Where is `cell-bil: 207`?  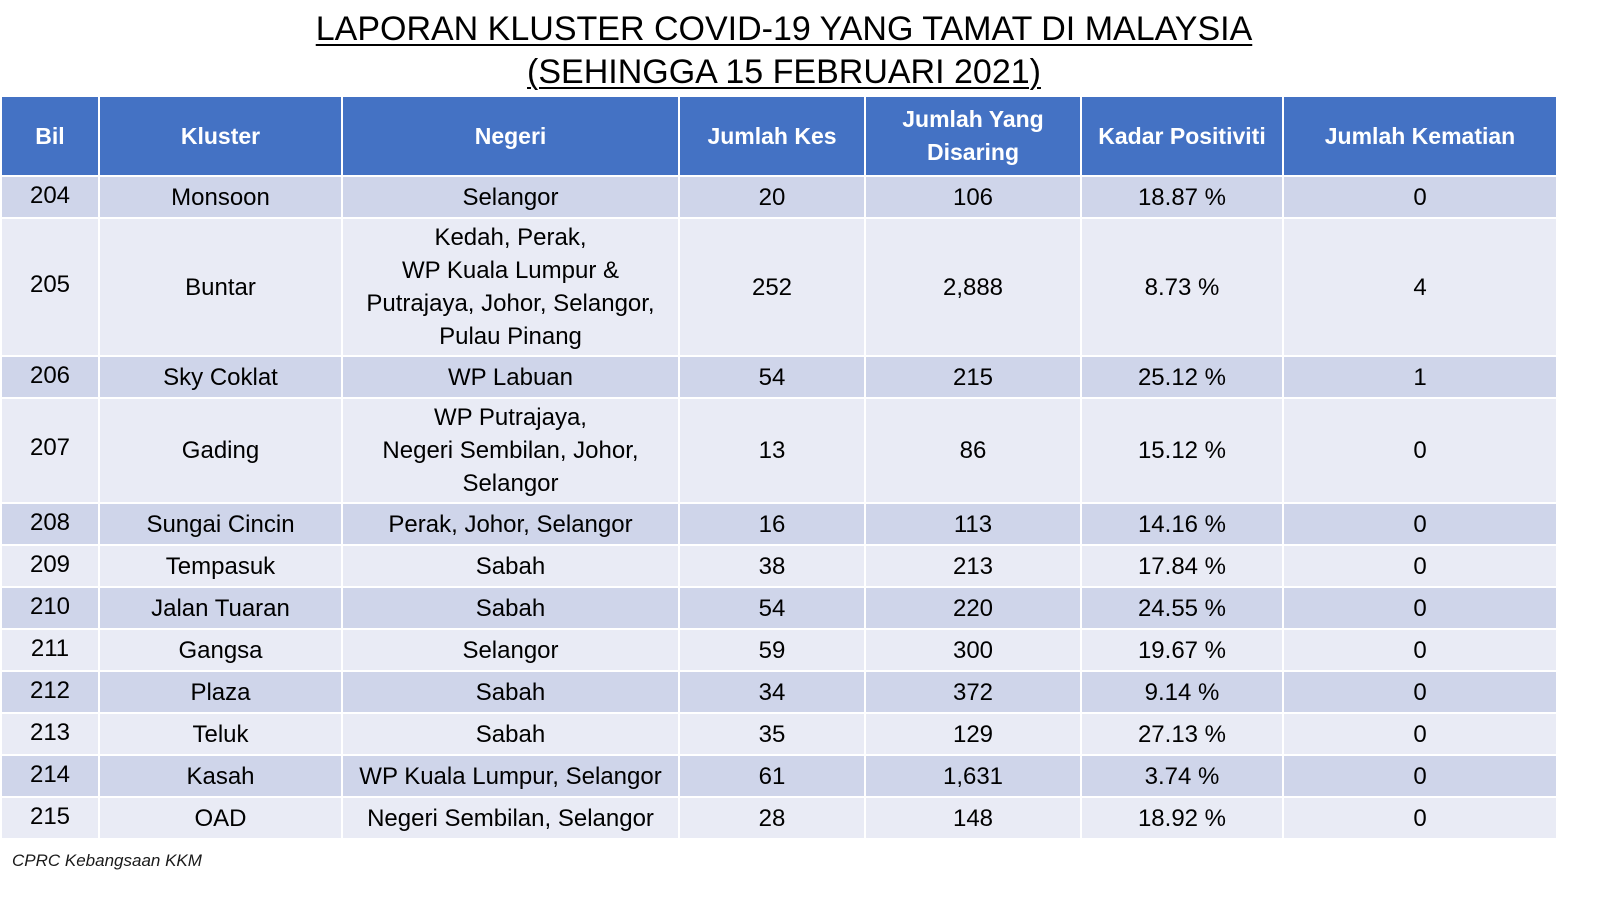 cell-bil: 207 is located at coordinates (50, 450).